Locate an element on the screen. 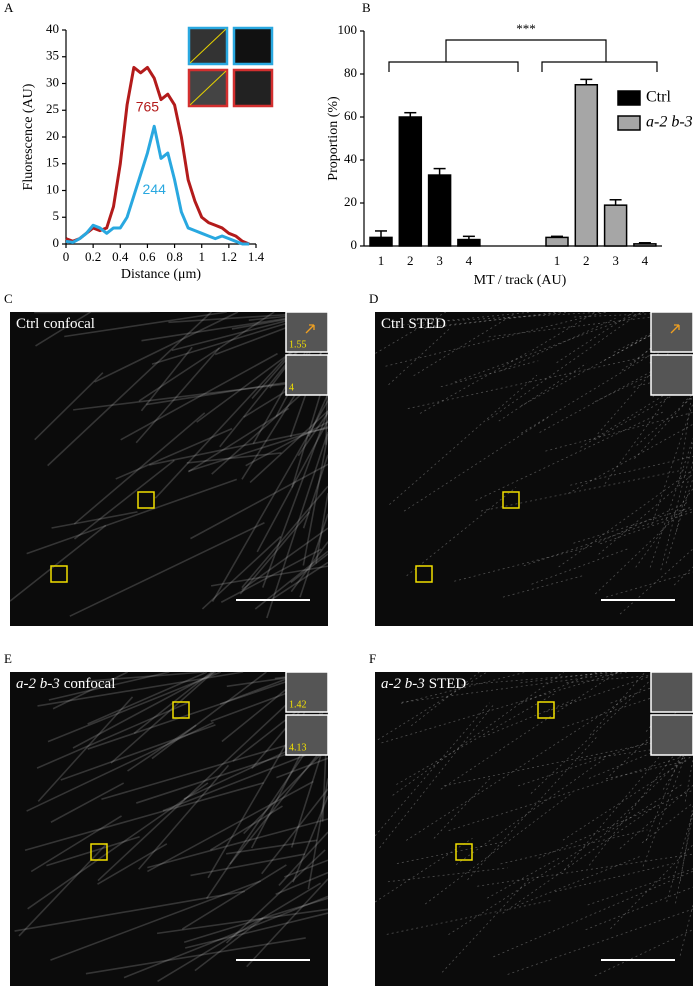  filaments is located at coordinates (169, 465).